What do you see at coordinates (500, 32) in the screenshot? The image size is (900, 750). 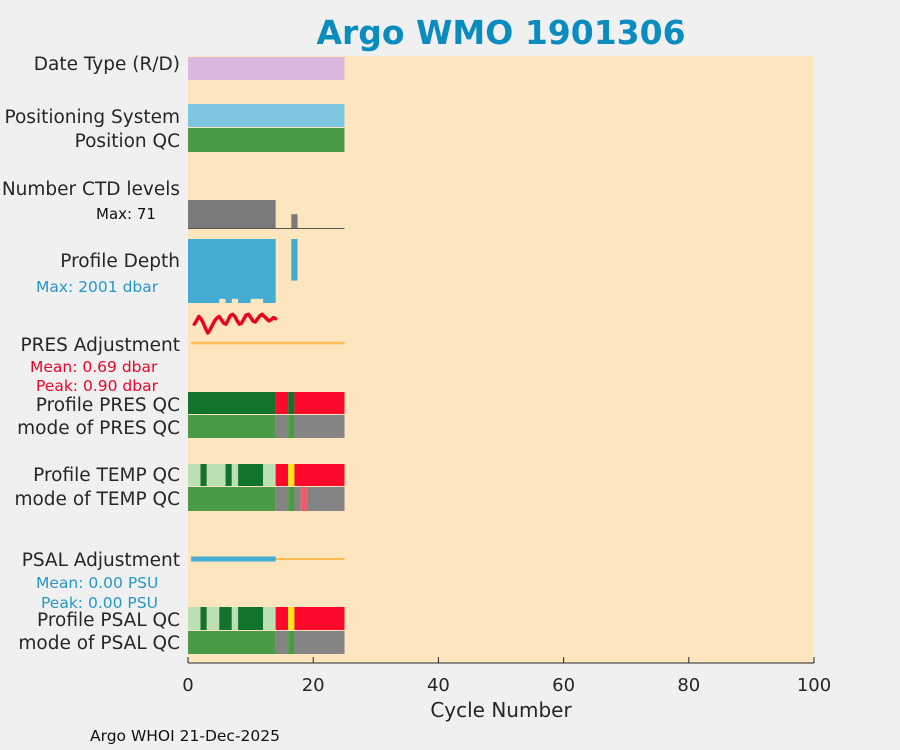 I see `chart-title: Argo WMO 1901306` at bounding box center [500, 32].